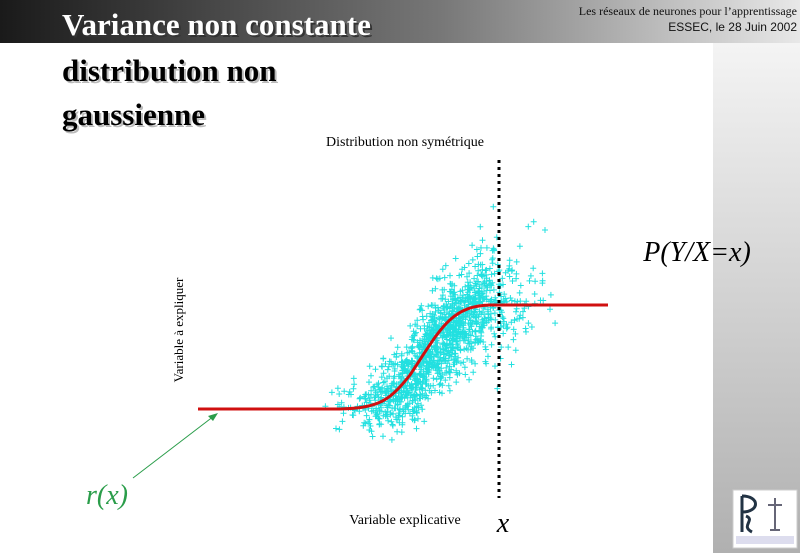 The width and height of the screenshot is (800, 553). I want to click on title-shadow: Variance non constante, so click(218, 26).